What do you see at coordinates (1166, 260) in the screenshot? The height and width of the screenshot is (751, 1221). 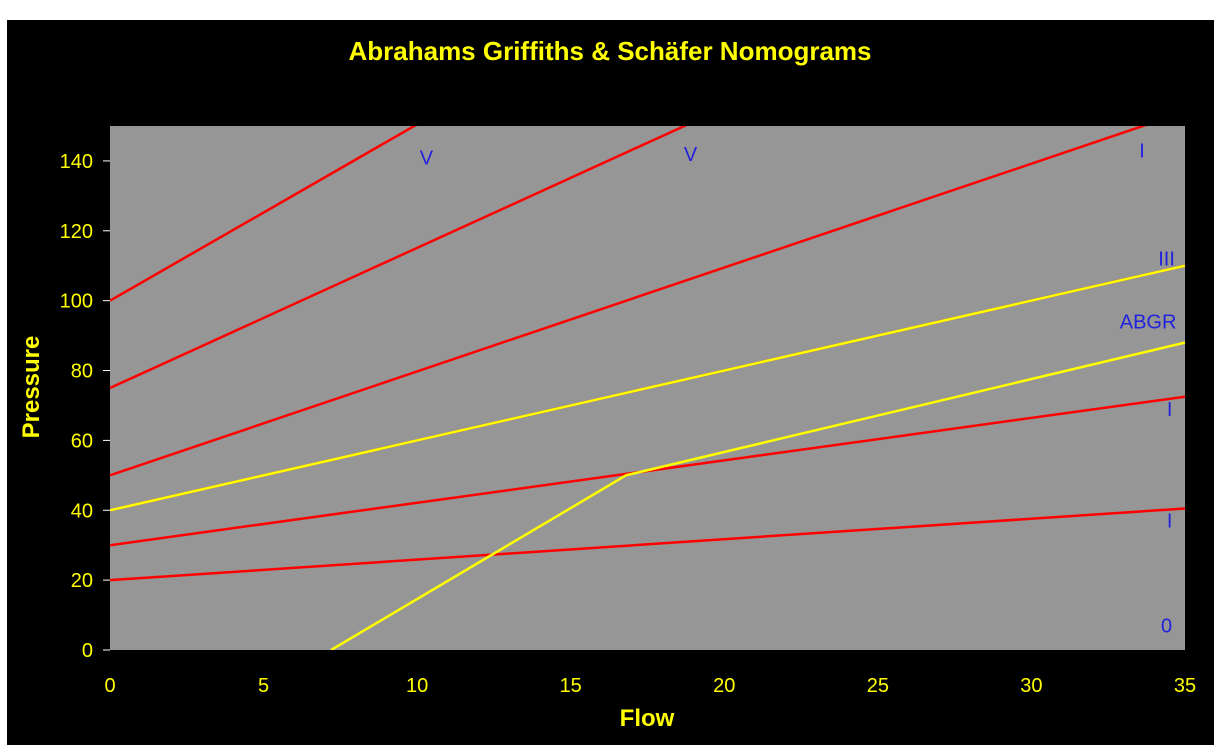 I see `region-label-4: III` at bounding box center [1166, 260].